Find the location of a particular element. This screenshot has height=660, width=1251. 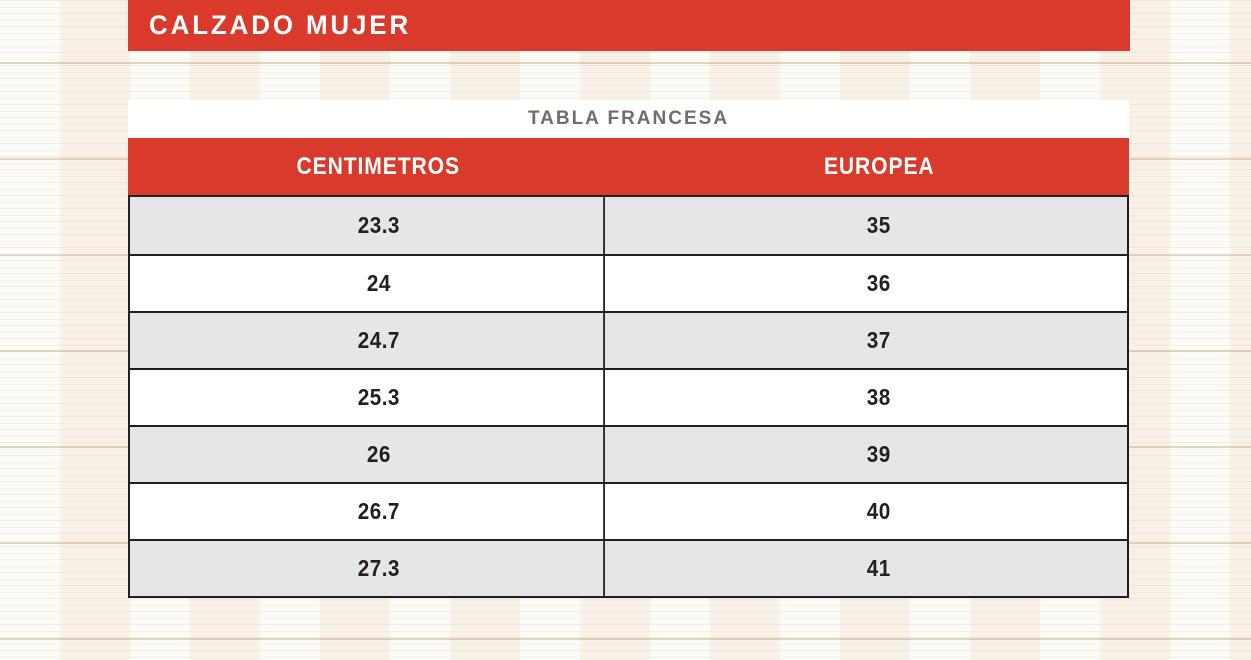

cell-centimetros: 23.3 is located at coordinates (380, 225).